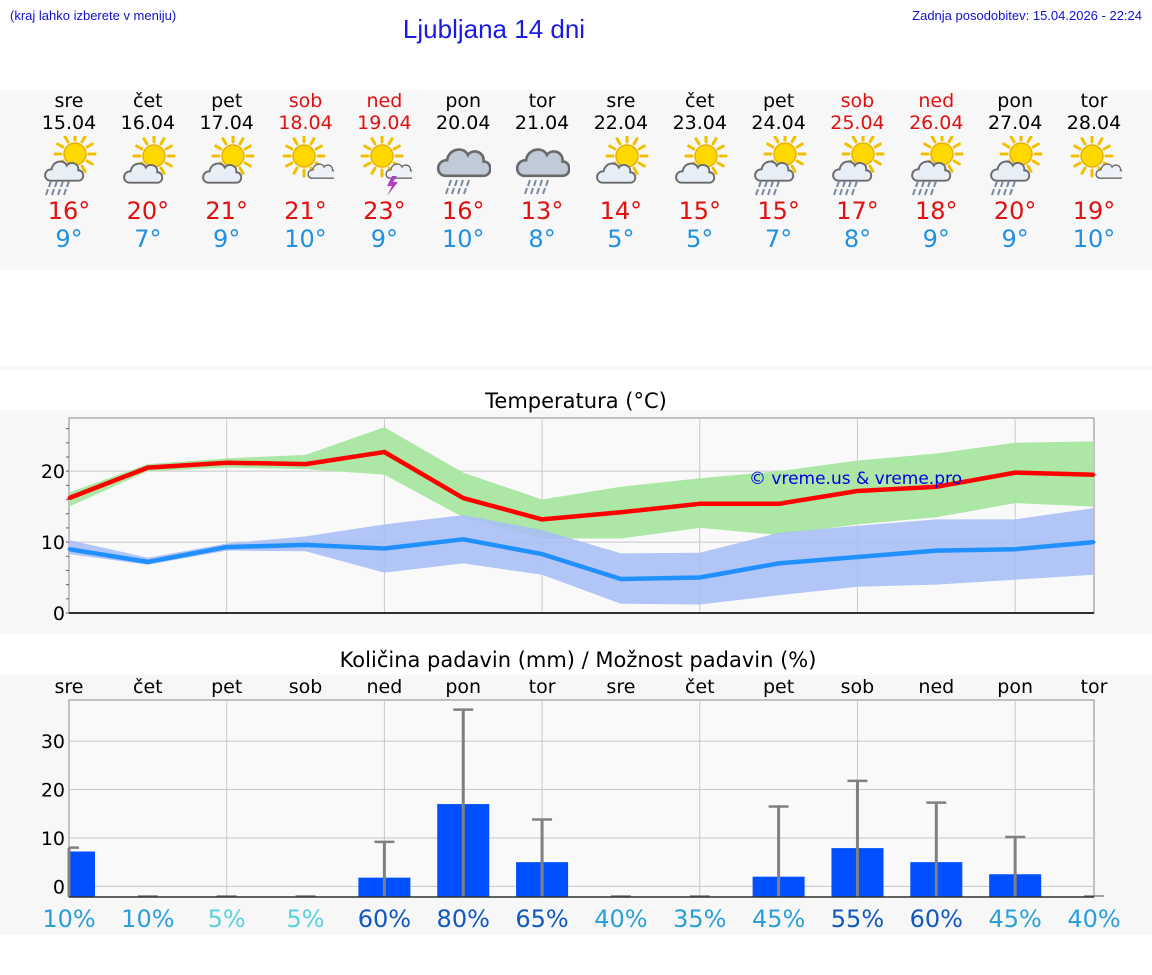 Image resolution: width=1152 pixels, height=975 pixels. What do you see at coordinates (1027, 15) in the screenshot?
I see `last-updated: Zadnja posodobitev: 15.04.2026 - 22:24` at bounding box center [1027, 15].